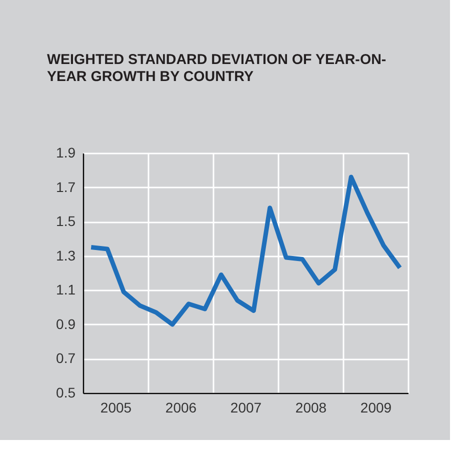 This screenshot has width=463, height=471. What do you see at coordinates (181, 408) in the screenshot?
I see `x-tick-label: 2006` at bounding box center [181, 408].